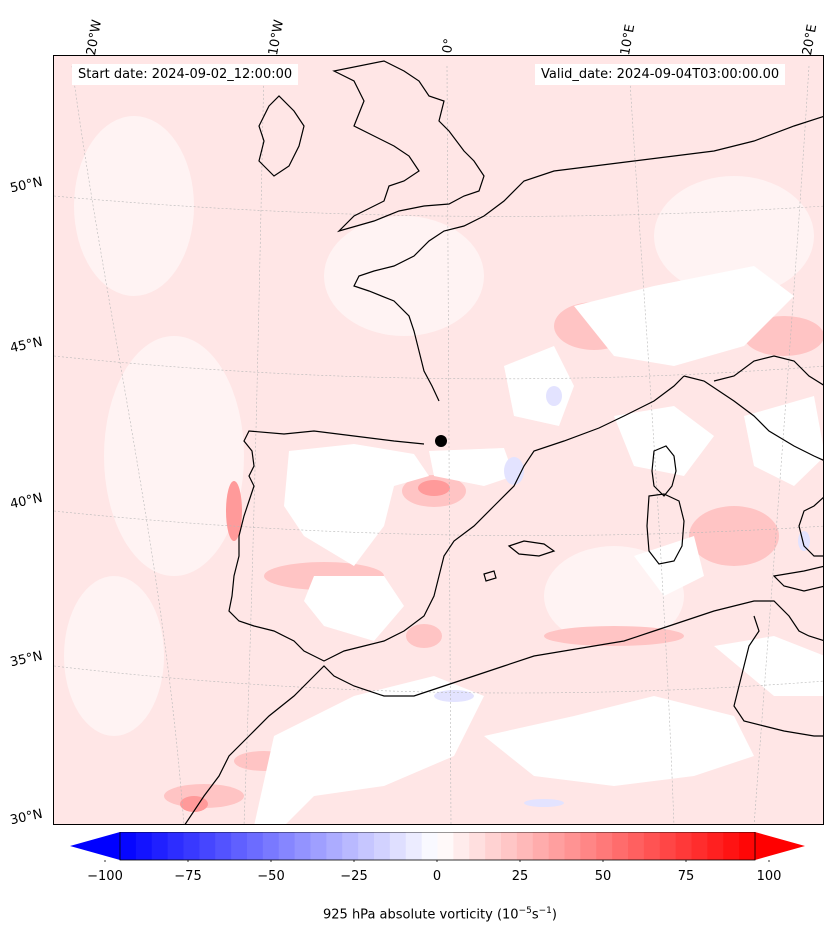 The image size is (832, 936). I want to click on colorbar, so click(437, 847).